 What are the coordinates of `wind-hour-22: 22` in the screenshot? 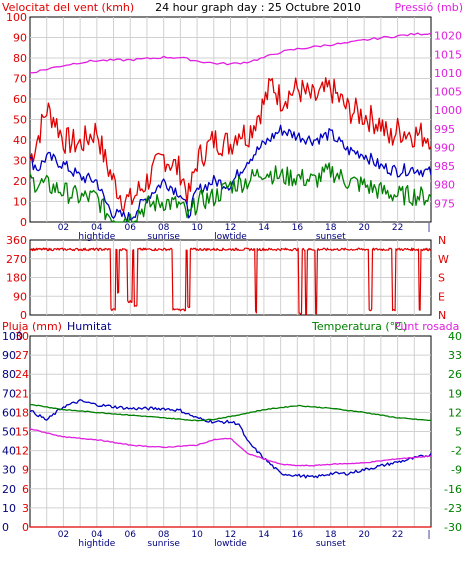 It's located at (397, 228).